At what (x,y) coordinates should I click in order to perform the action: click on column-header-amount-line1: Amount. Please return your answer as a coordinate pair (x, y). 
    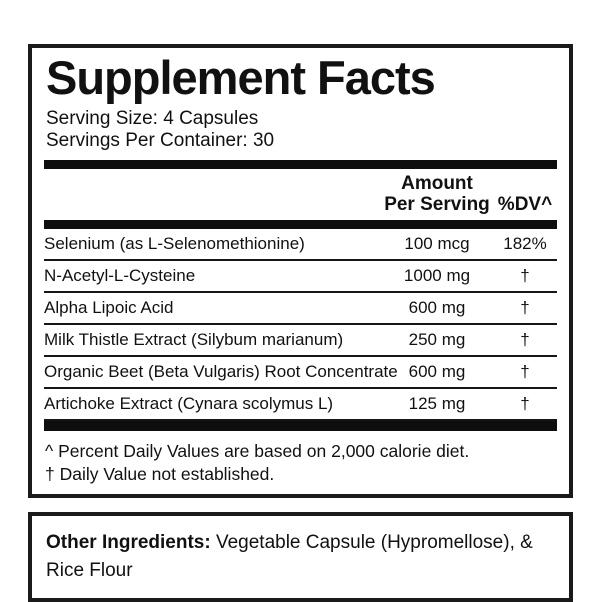
    Looking at the image, I should click on (437, 183).